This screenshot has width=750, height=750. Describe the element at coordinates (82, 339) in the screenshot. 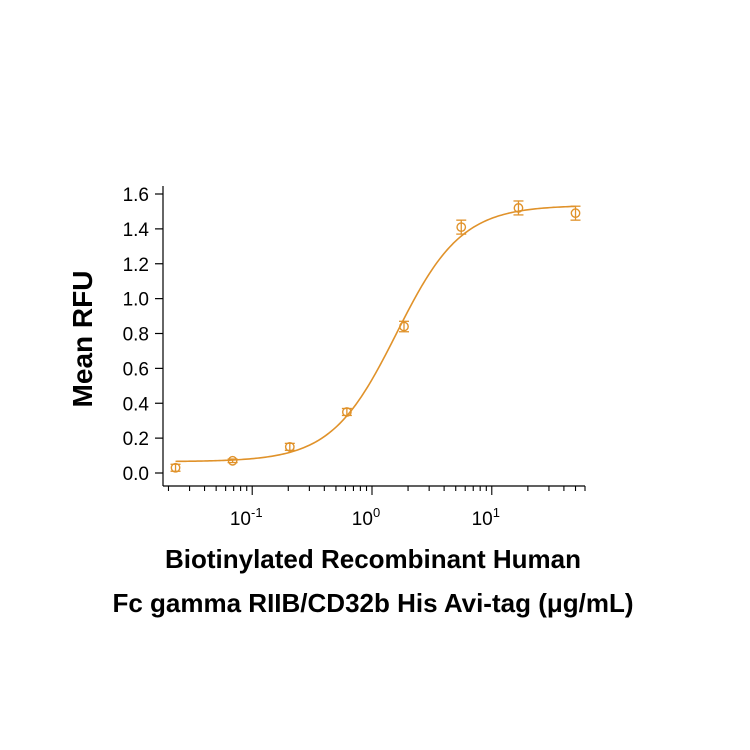

I see `y-axis-title: Mean RFU` at that location.